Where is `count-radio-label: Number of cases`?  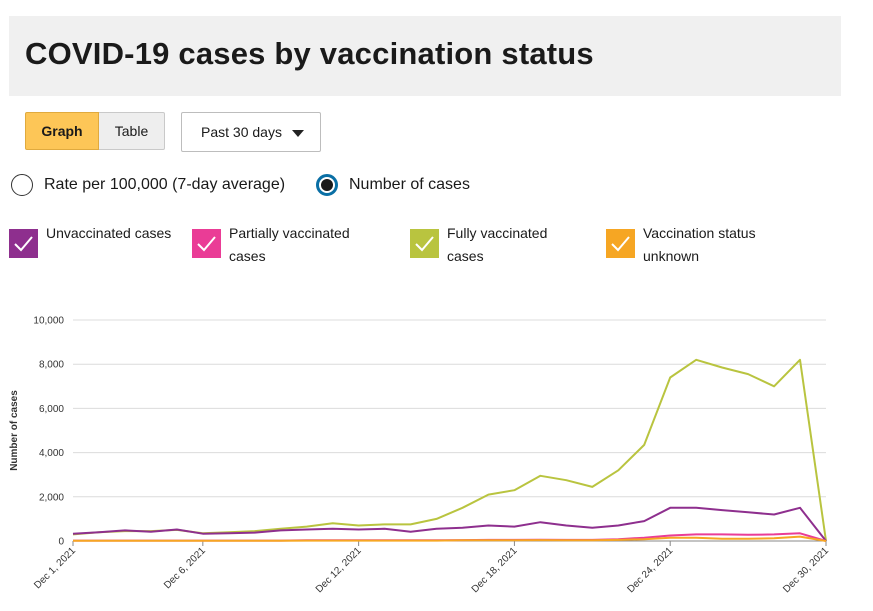
count-radio-label: Number of cases is located at coordinates (409, 184).